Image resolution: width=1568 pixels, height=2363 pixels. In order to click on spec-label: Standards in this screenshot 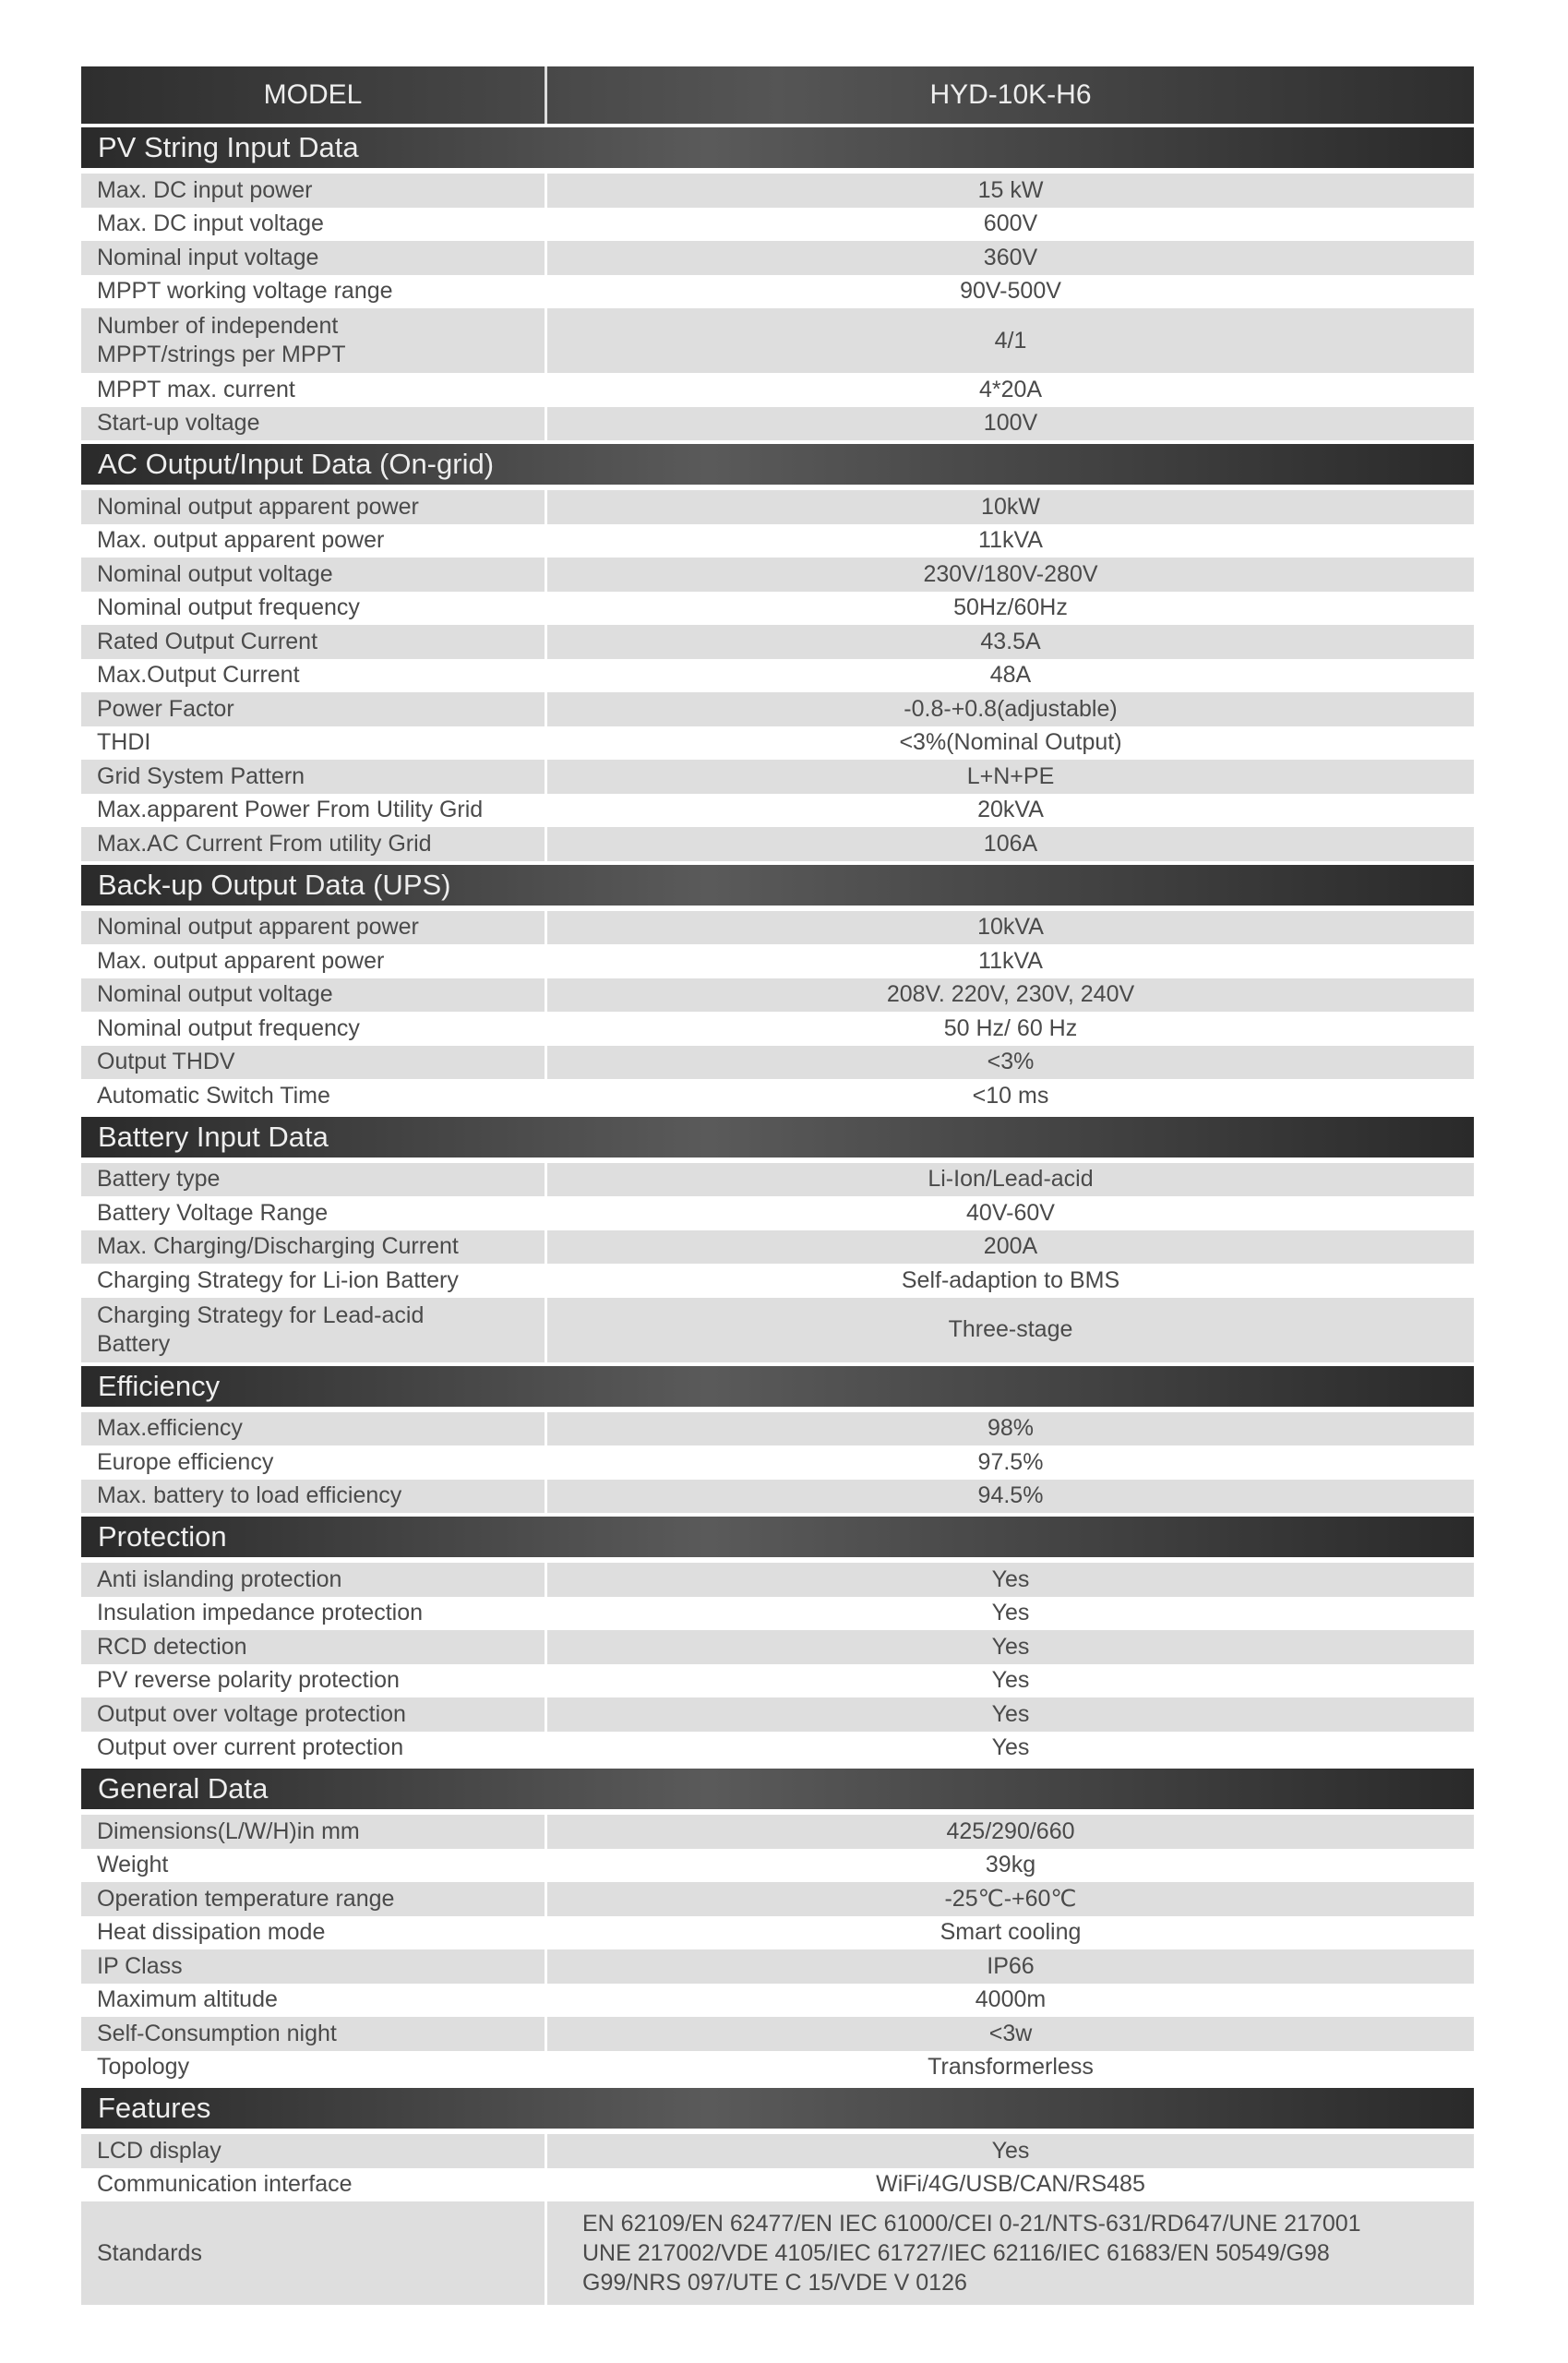, I will do `click(314, 2253)`.